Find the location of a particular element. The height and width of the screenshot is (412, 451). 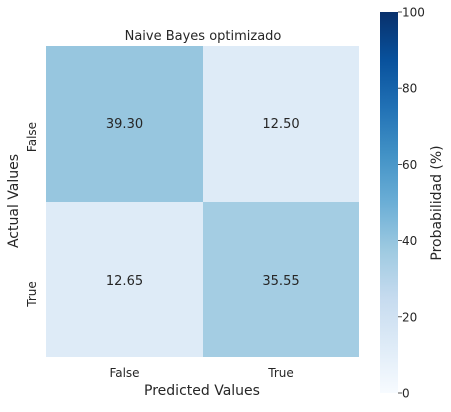

cell-value-label: 35.55 is located at coordinates (280, 281).